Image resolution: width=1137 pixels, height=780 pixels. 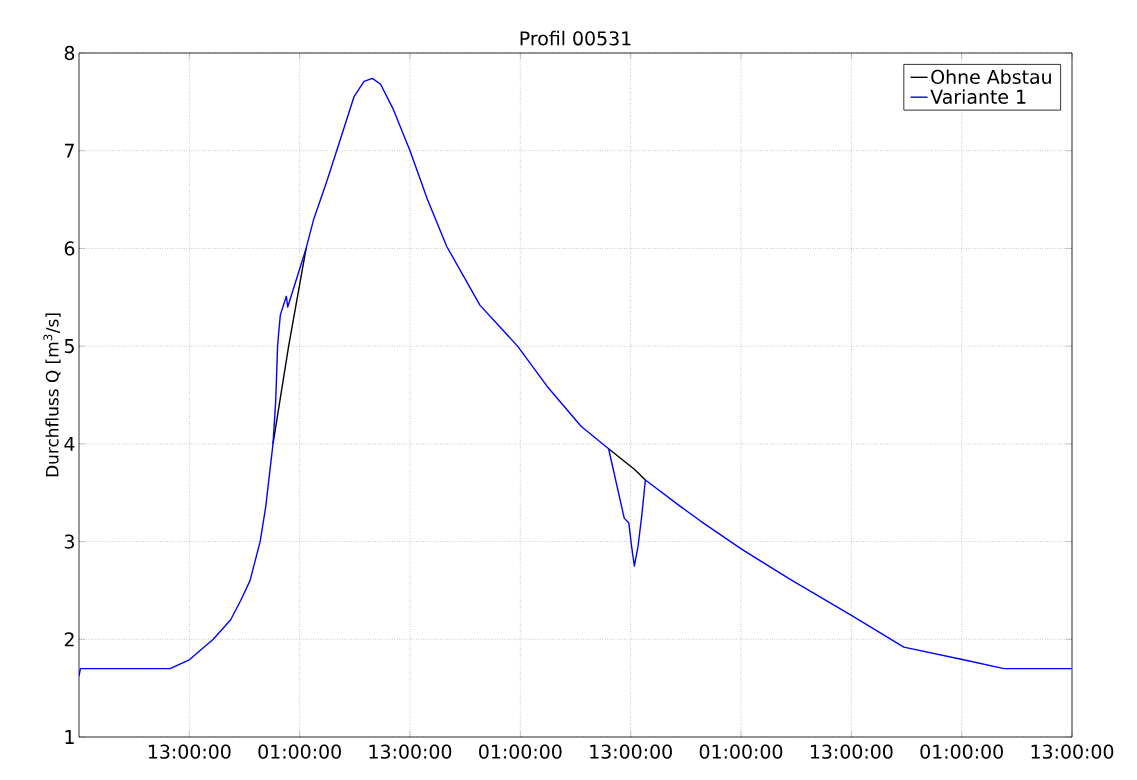 I want to click on y-tick-label: 8, so click(x=69, y=53).